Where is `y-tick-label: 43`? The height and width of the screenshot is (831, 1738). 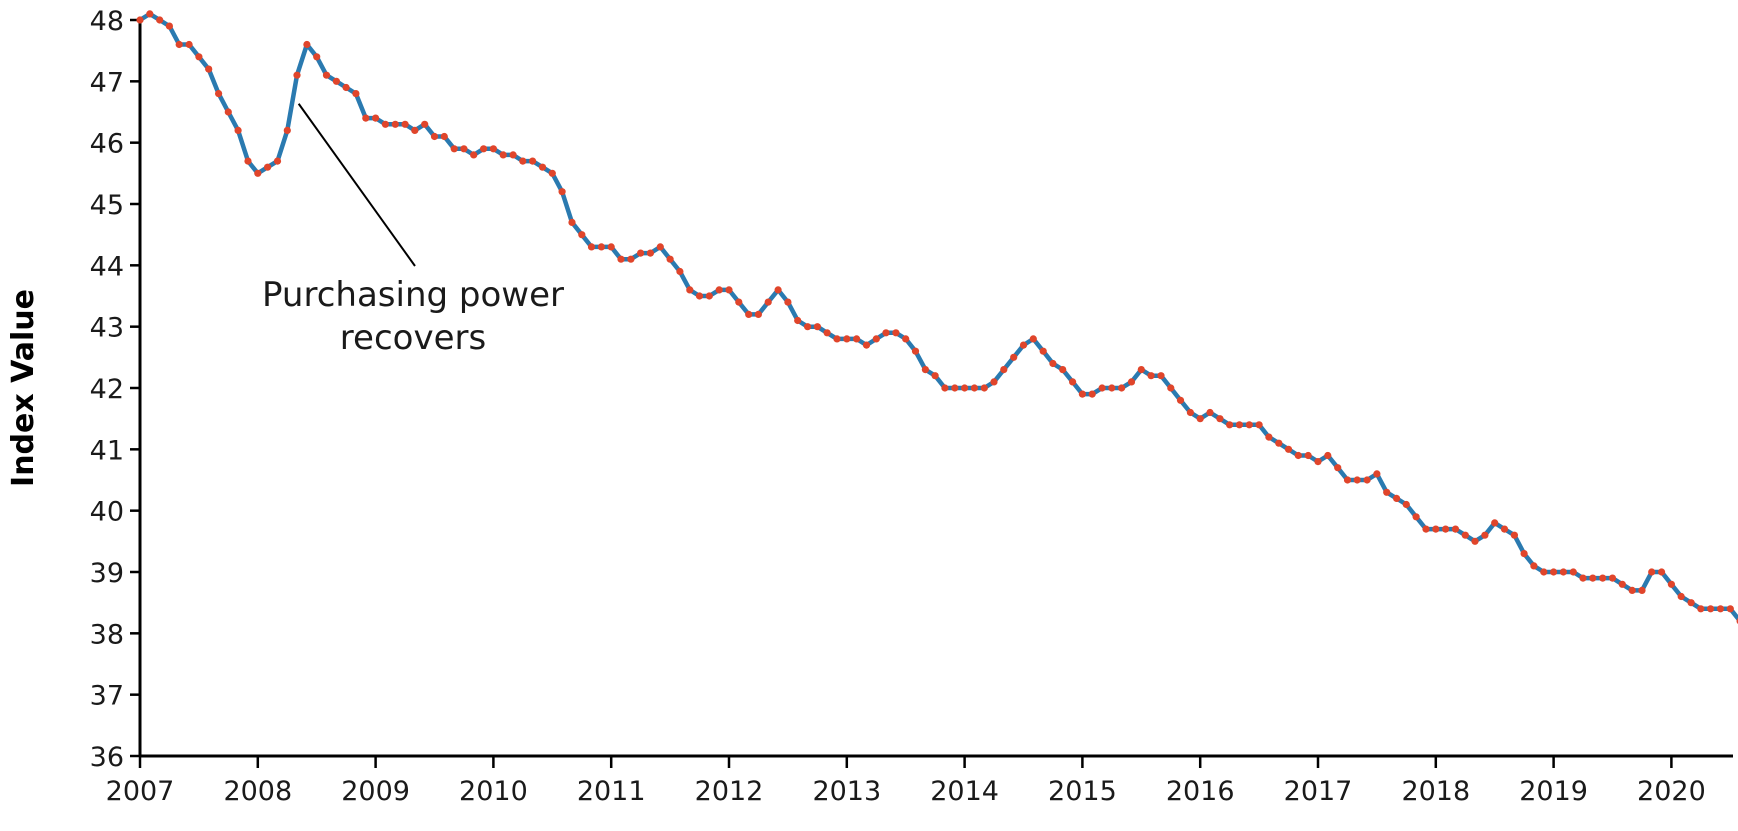 y-tick-label: 43 is located at coordinates (107, 328).